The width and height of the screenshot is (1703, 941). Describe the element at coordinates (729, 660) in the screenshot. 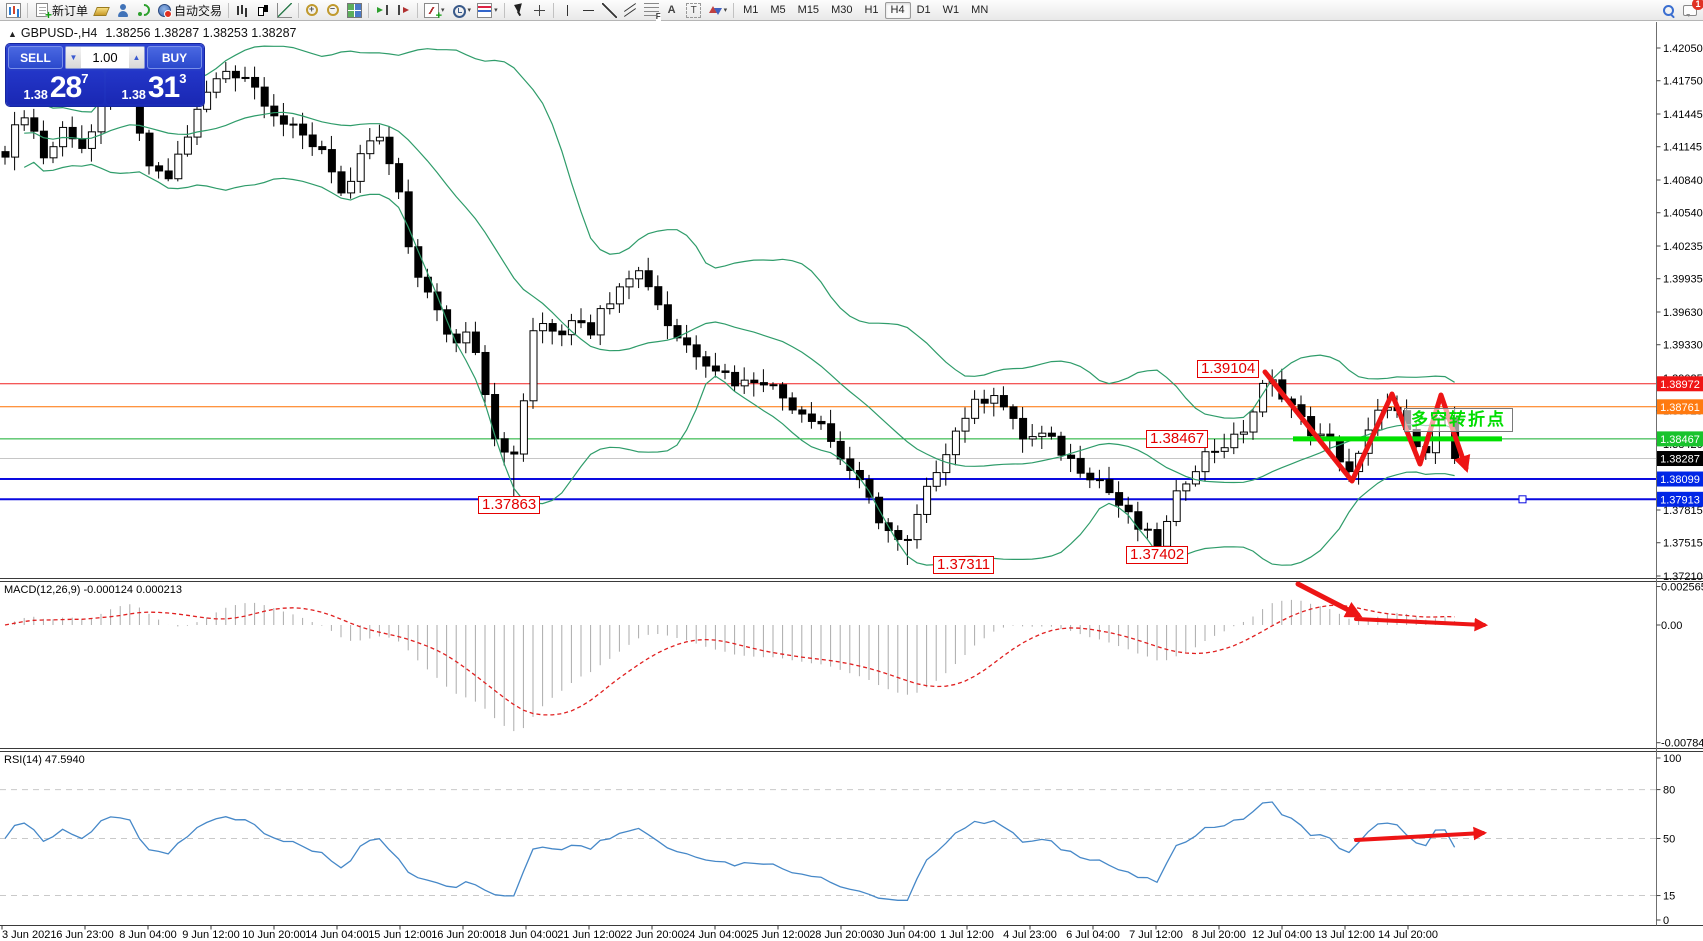

I see `macd-signal-line` at that location.